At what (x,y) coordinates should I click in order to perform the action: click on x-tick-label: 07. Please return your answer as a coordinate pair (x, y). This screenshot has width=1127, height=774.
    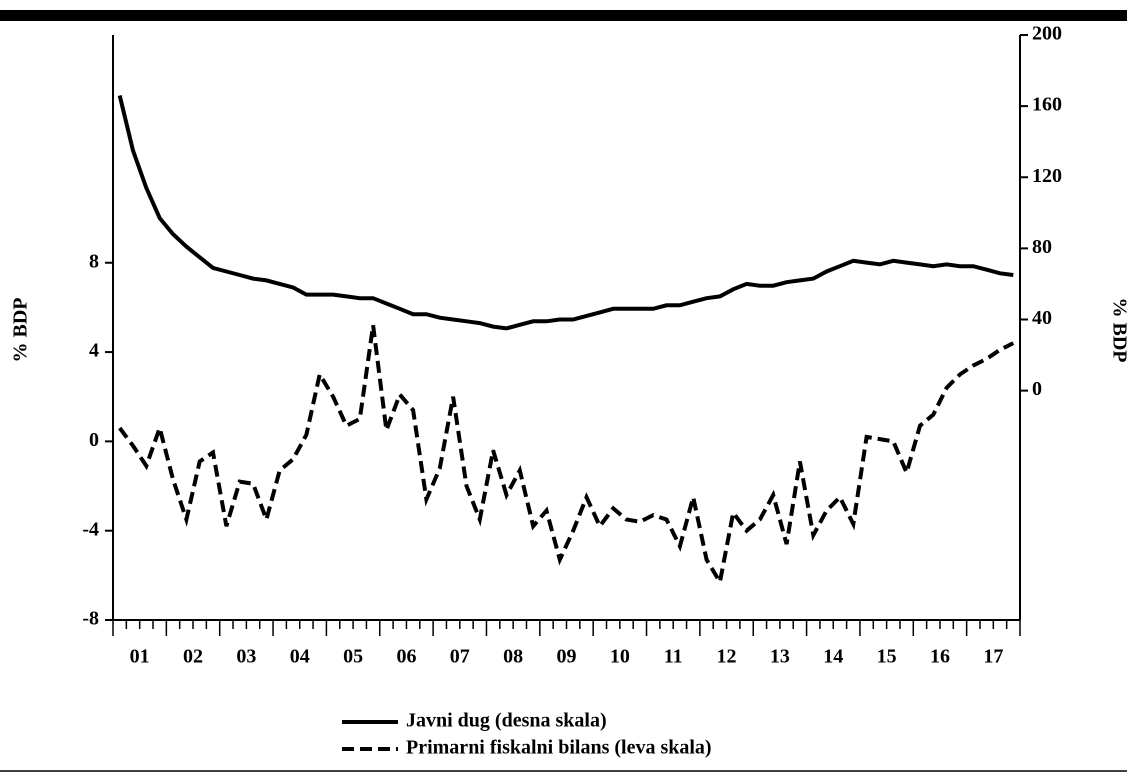
    Looking at the image, I should click on (460, 657).